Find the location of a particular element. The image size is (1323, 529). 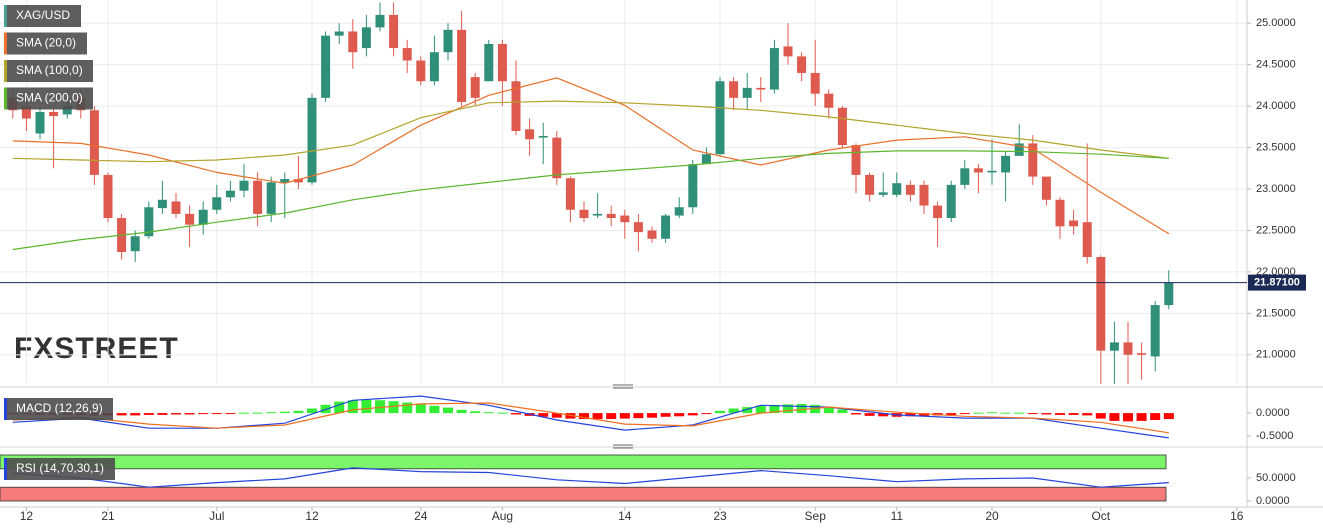

price-tag is located at coordinates (1277, 282).